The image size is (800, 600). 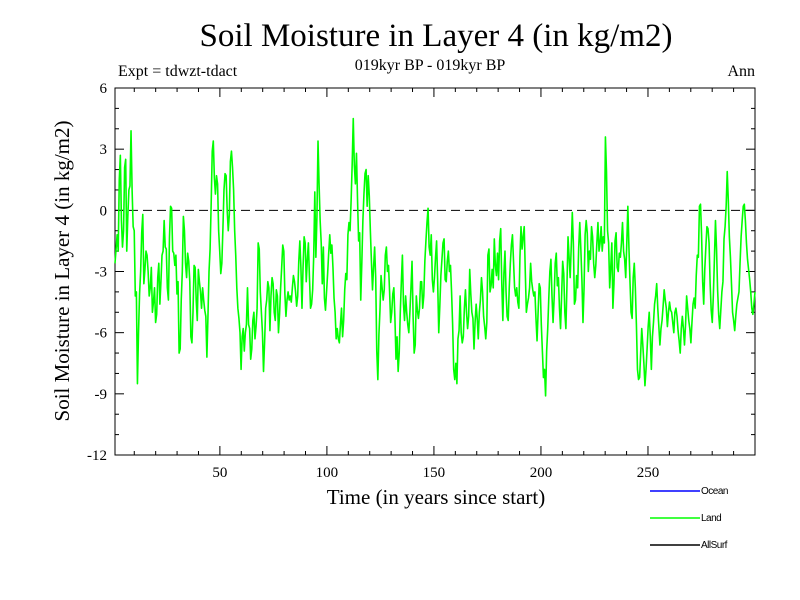 I want to click on x-axis-label: Time (in years since start), so click(x=436, y=497).